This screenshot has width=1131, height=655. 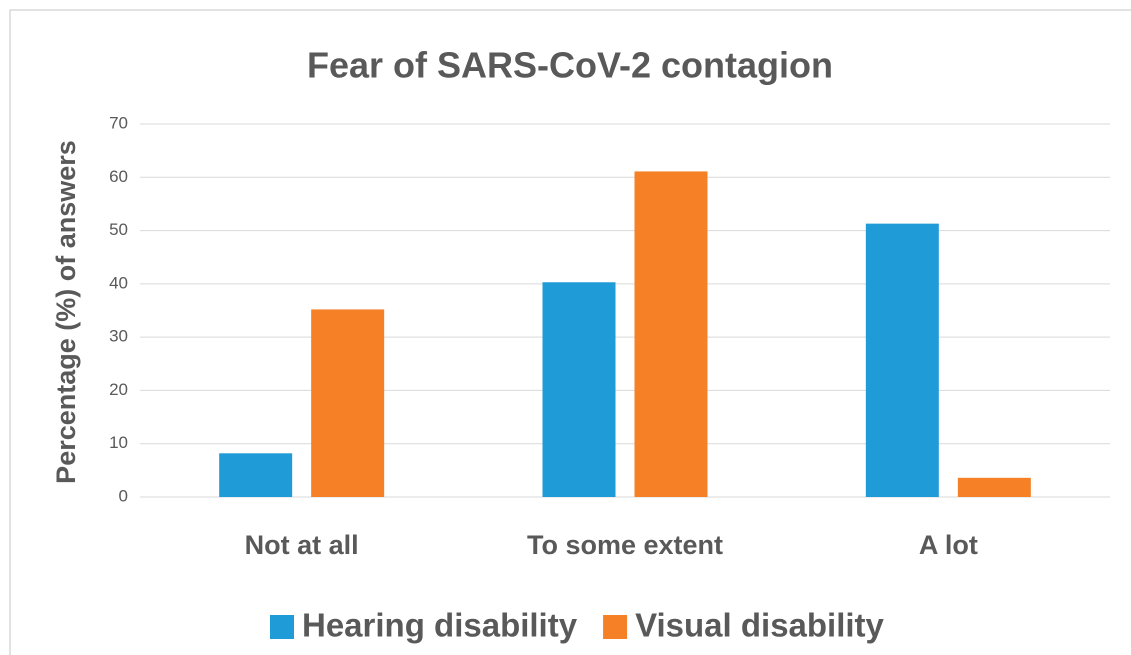 What do you see at coordinates (570, 65) in the screenshot?
I see `chart-title: Fear of SARS-CoV-2 contagion` at bounding box center [570, 65].